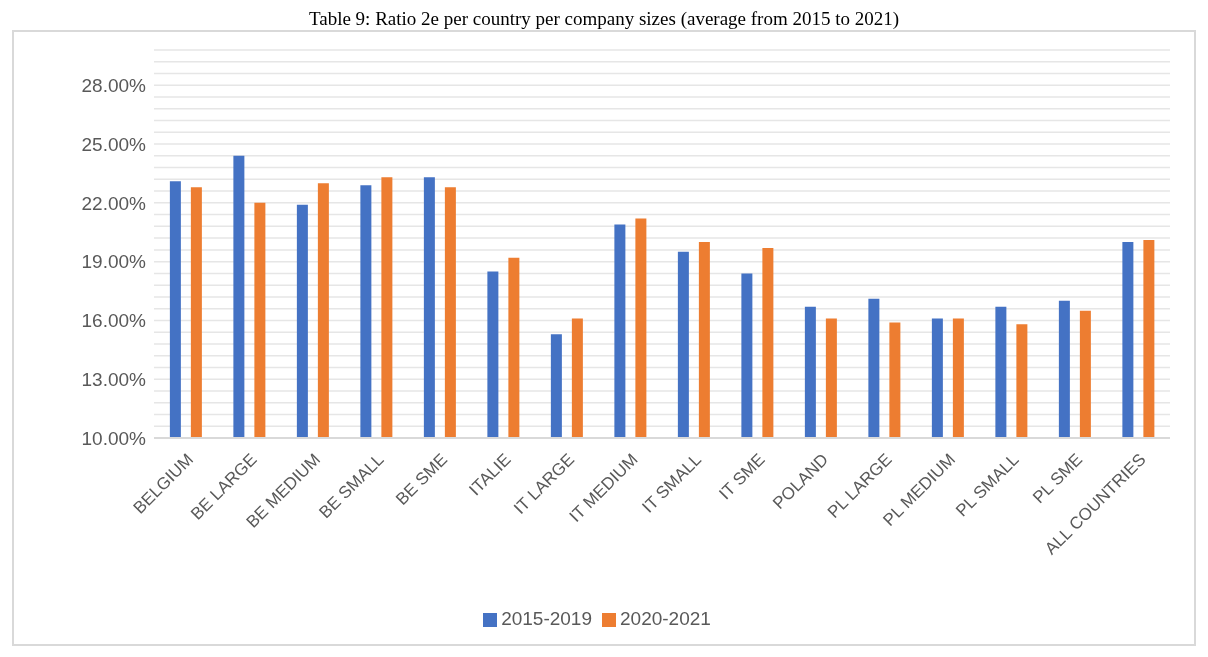 The width and height of the screenshot is (1208, 657). I want to click on y-tick-label: 19.00%, so click(114, 262).